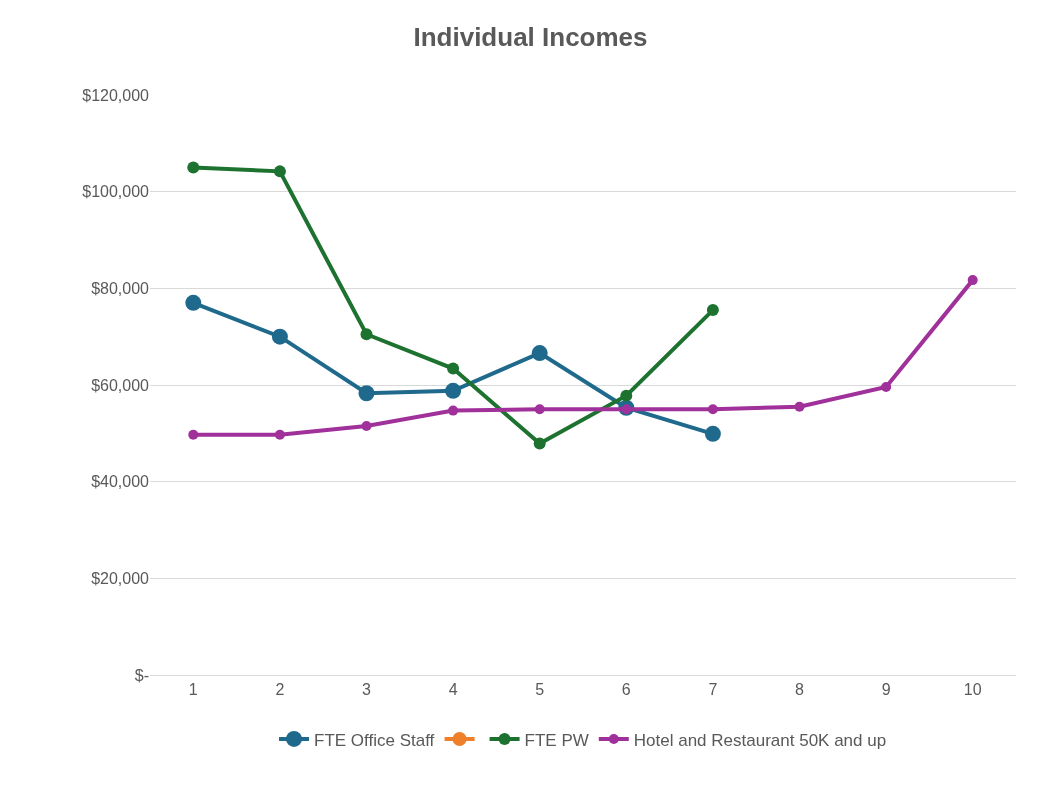 Image resolution: width=1061 pixels, height=785 pixels. What do you see at coordinates (141, 675) in the screenshot?
I see `y-tick-label: $-` at bounding box center [141, 675].